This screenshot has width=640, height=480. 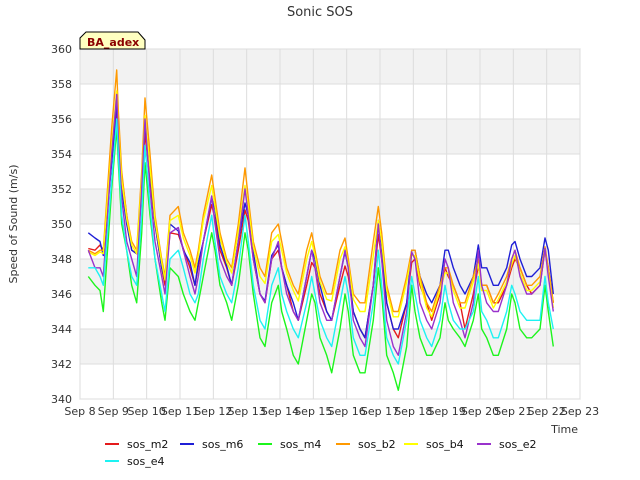 I want to click on legend-label-sos_e2: sos_e2, so click(x=517, y=444).